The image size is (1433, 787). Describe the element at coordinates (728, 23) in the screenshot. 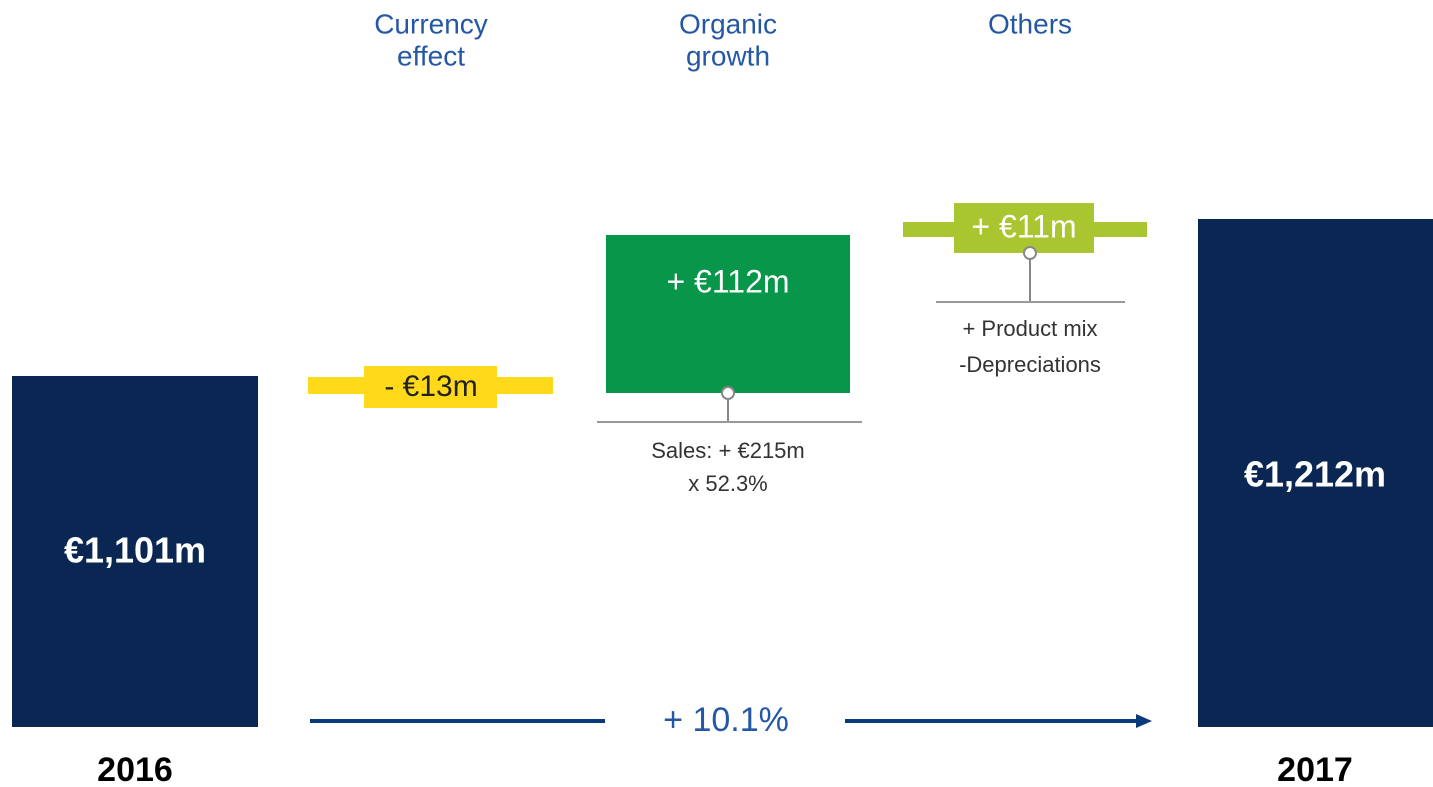

I see `column-header: Organic` at that location.